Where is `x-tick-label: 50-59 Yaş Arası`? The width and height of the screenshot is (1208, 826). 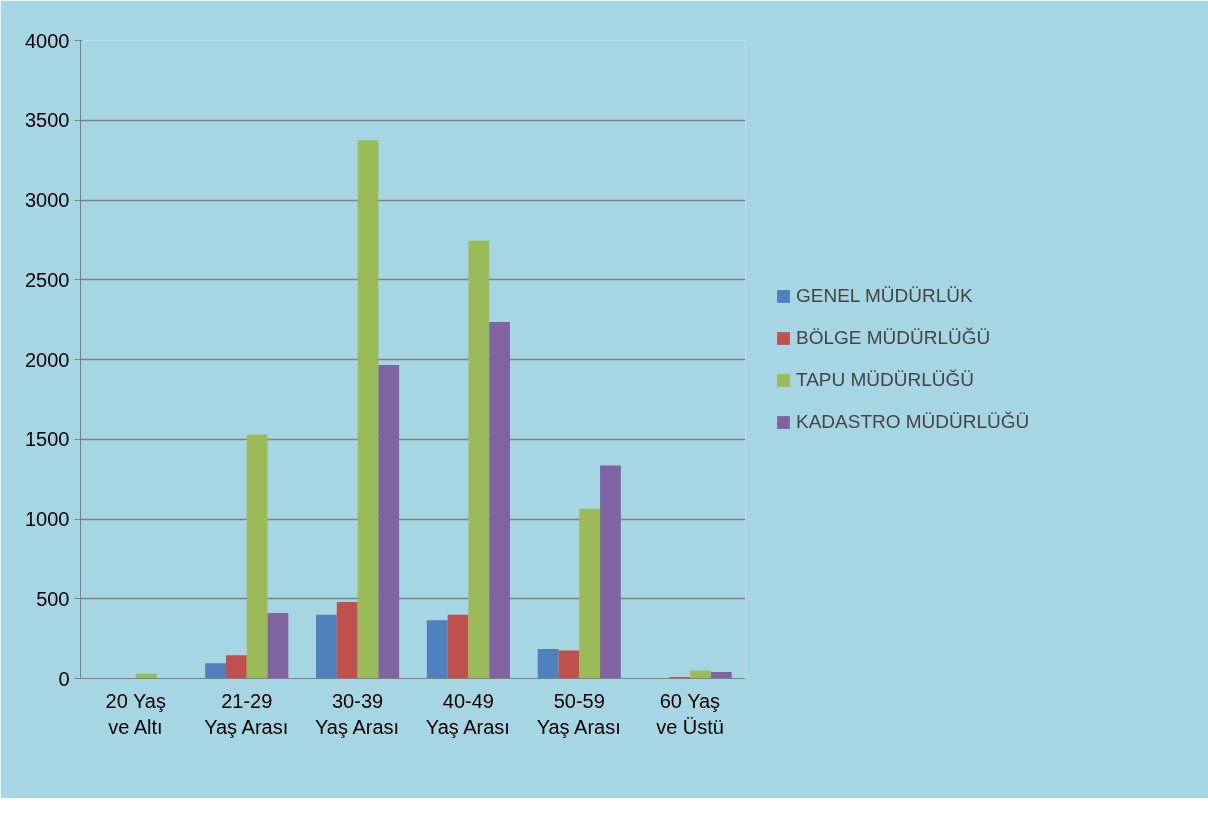
x-tick-label: 50-59 Yaş Arası is located at coordinates (578, 713).